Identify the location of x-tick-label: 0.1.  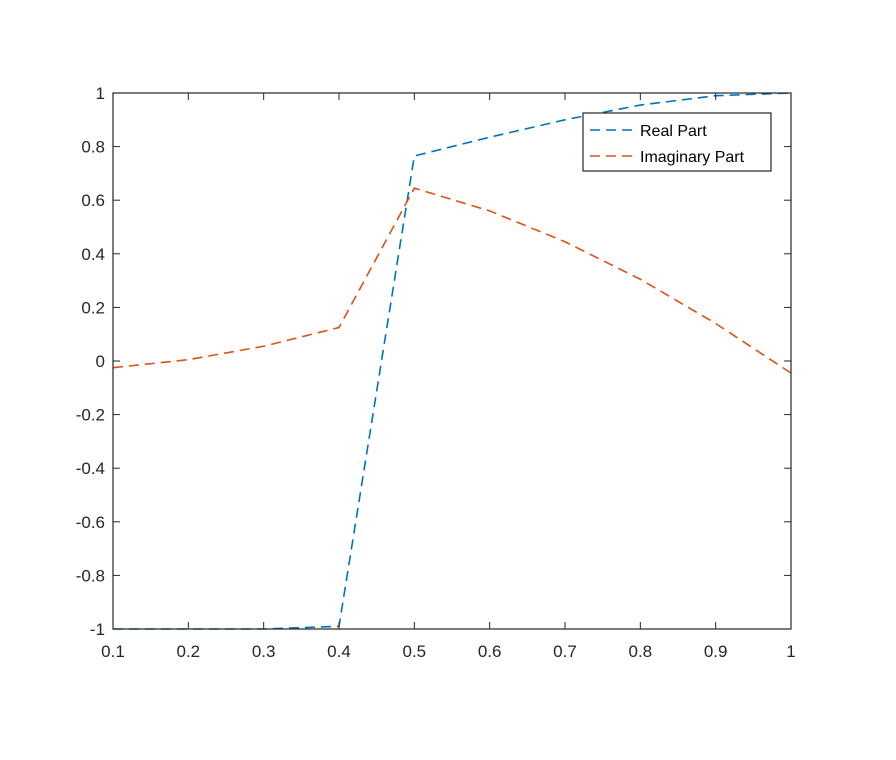
(113, 651).